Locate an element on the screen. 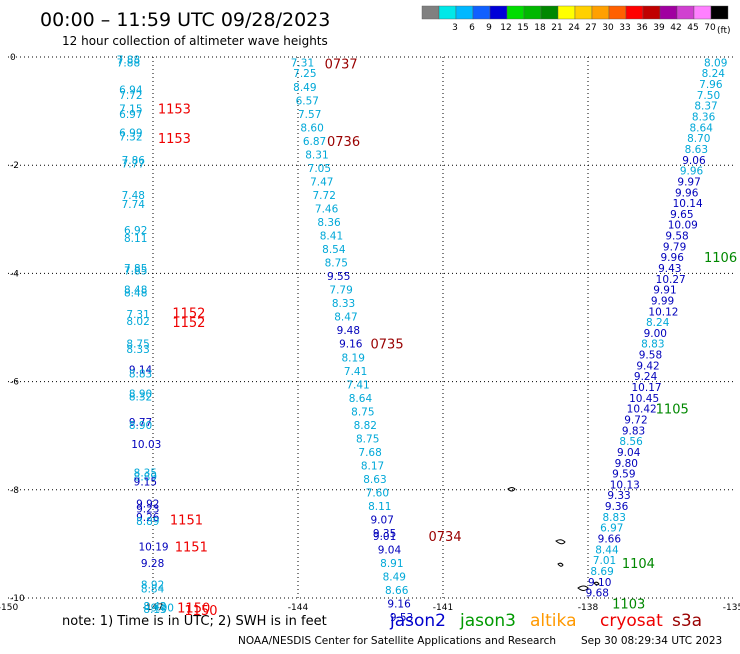 The image size is (740, 654). wave-height-label: 8.48 is located at coordinates (135, 293).